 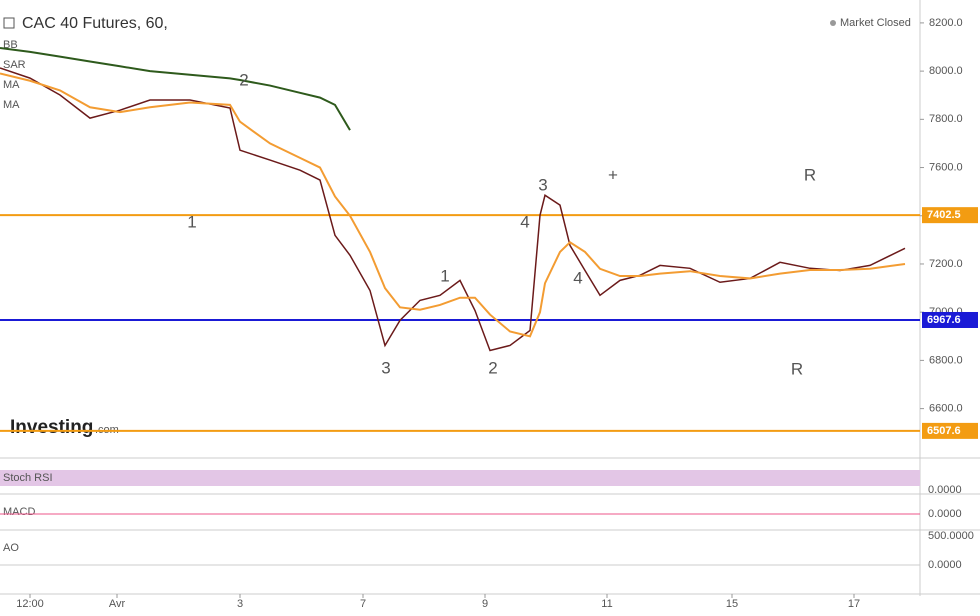 I want to click on y-tick-label: 8200.0, so click(x=946, y=23).